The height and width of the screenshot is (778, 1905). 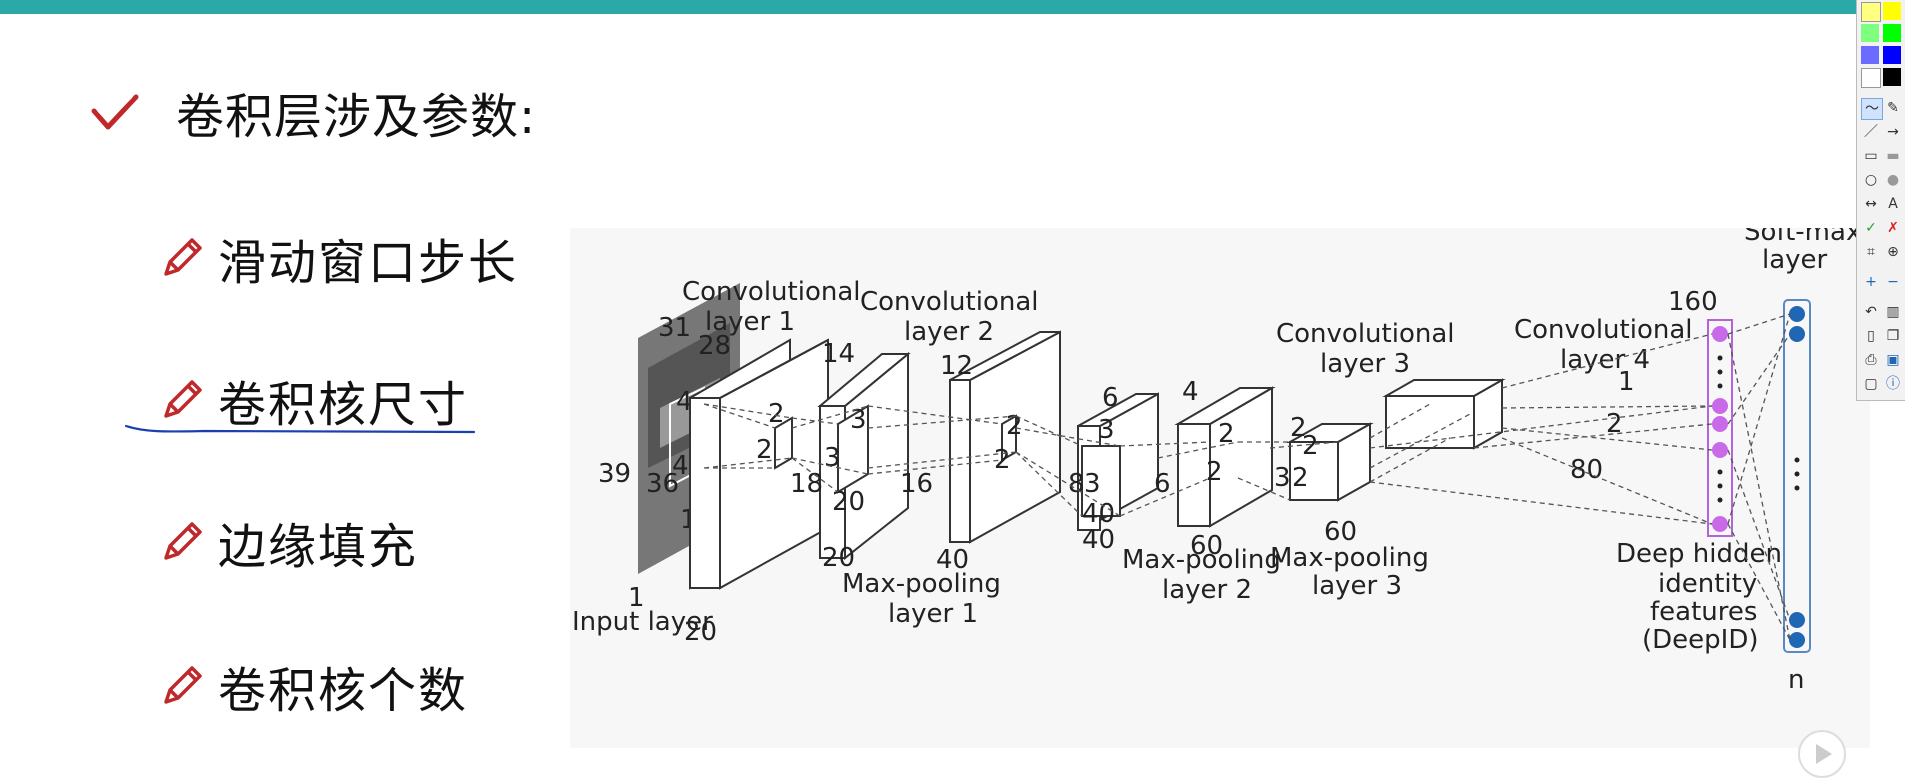 I want to click on info-icon: ⓘ, so click(x=1893, y=384).